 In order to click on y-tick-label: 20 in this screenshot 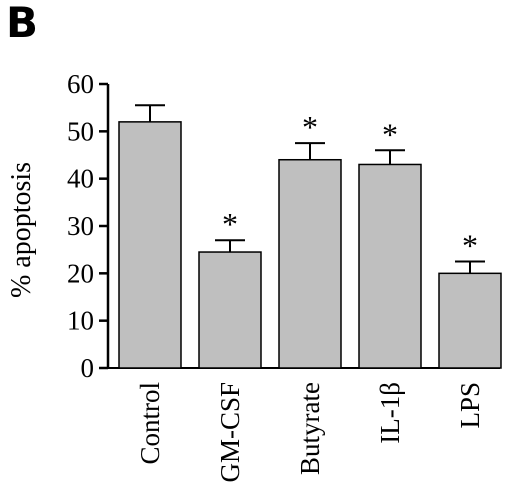, I will do `click(80, 273)`.